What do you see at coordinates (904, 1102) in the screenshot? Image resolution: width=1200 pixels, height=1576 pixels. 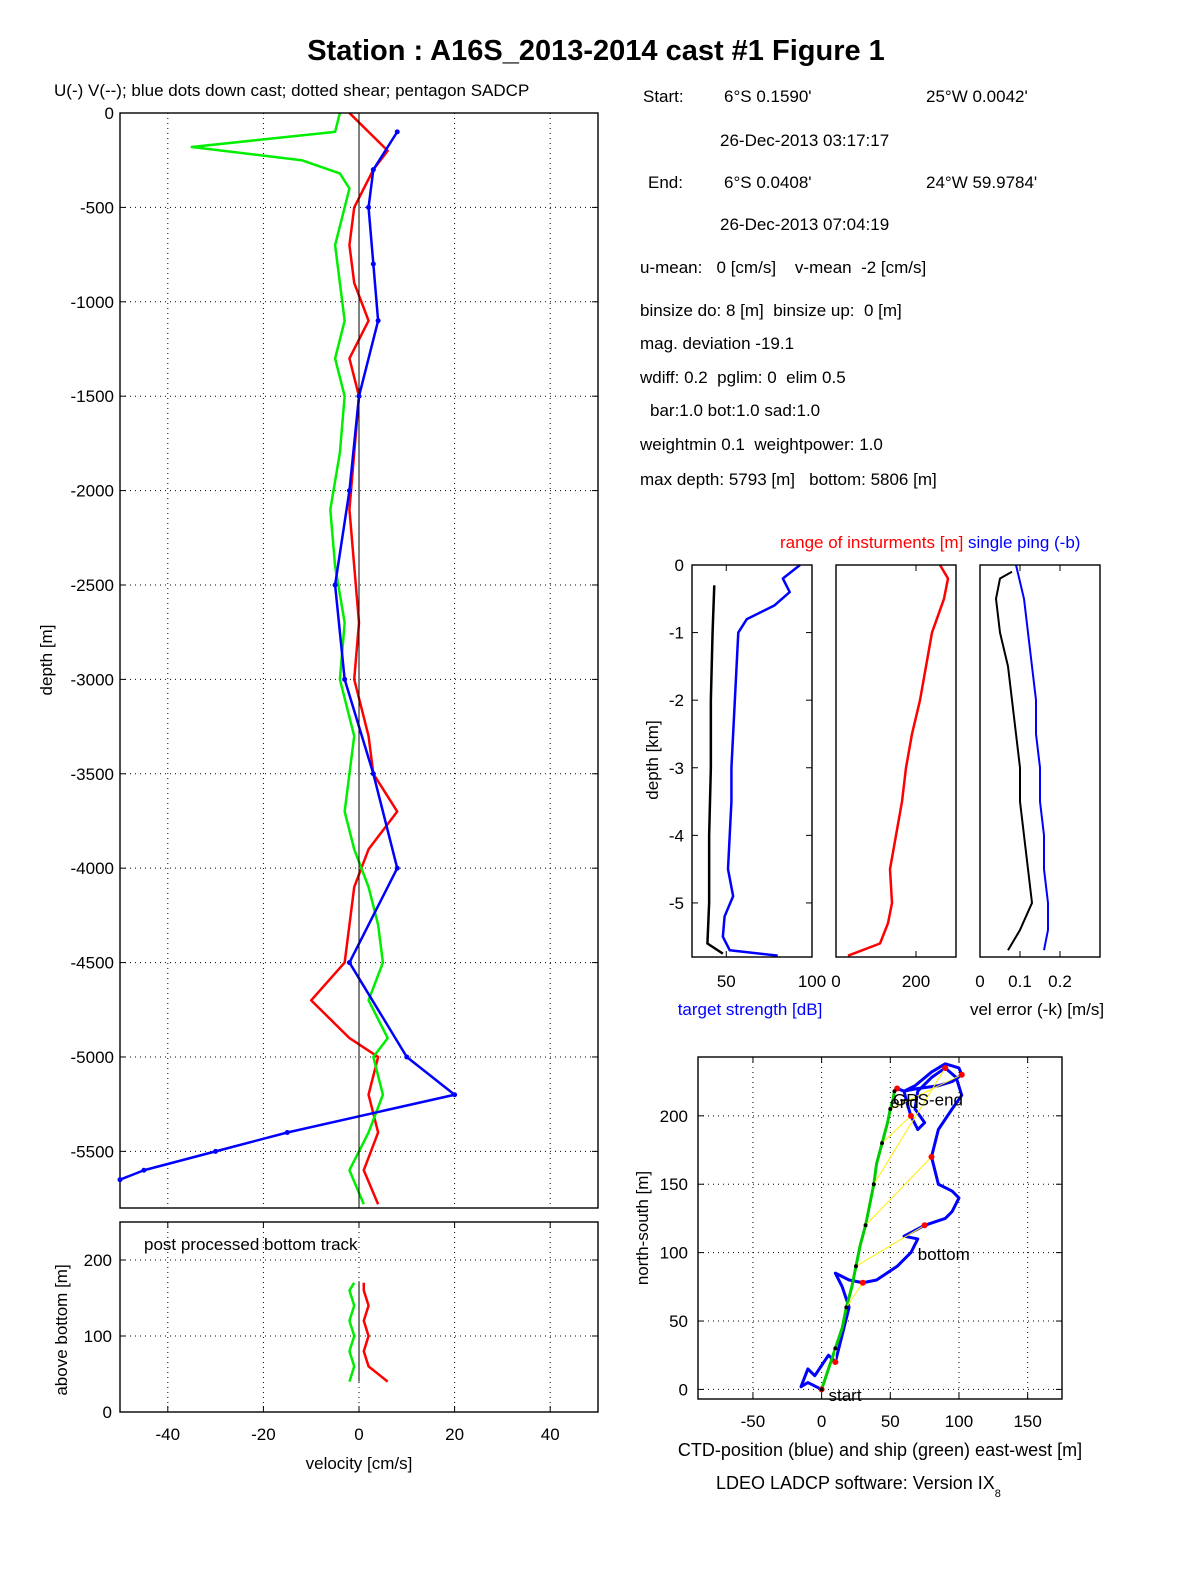 I see `annotation-end: end` at bounding box center [904, 1102].